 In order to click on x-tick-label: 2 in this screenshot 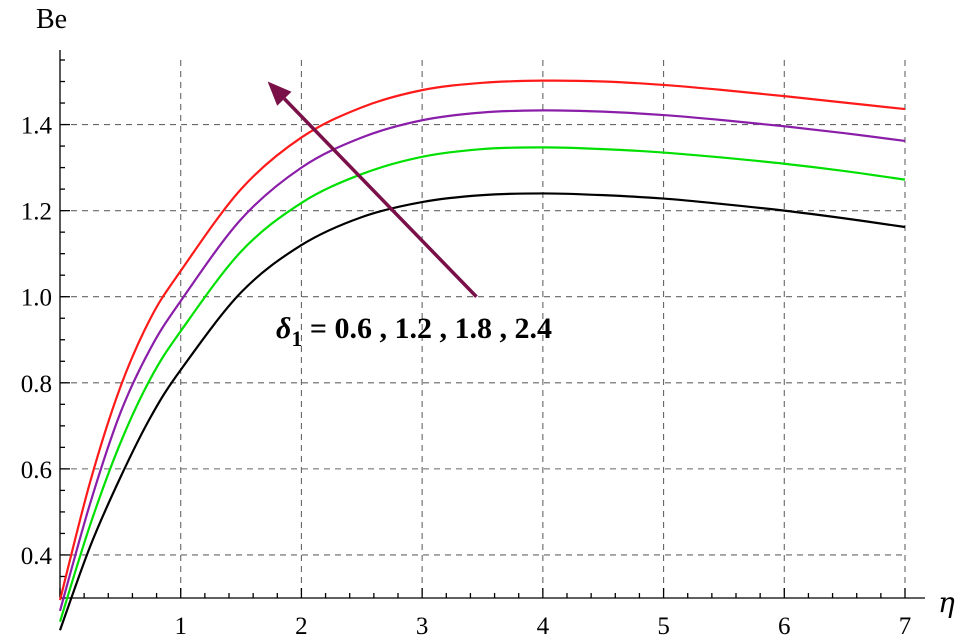, I will do `click(301, 626)`.